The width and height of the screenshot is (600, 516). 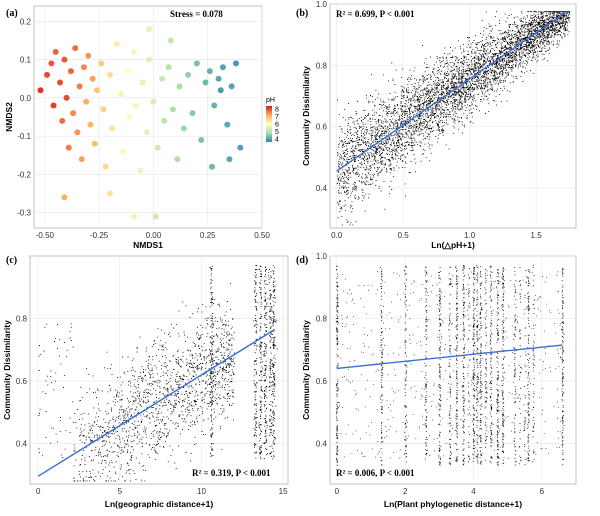 I want to click on panel-d-xlabel: Ln(Plant phylogenetic distance+1), so click(x=453, y=504).